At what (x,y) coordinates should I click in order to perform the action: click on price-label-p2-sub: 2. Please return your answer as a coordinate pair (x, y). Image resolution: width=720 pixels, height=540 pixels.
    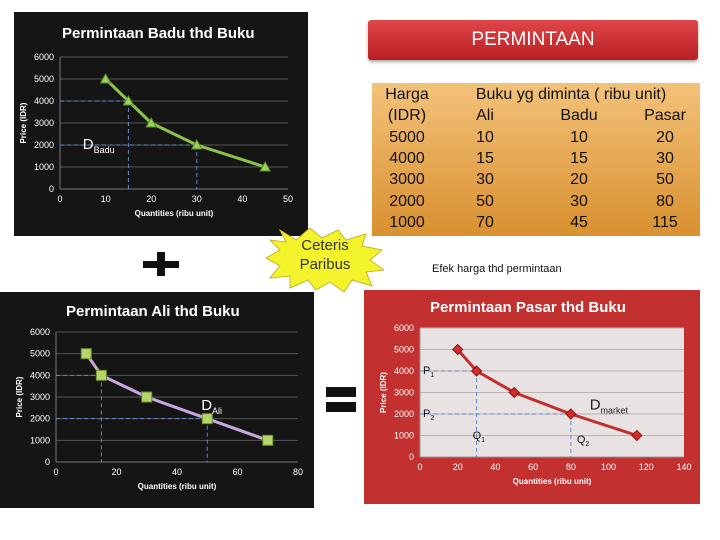
    Looking at the image, I should click on (432, 418).